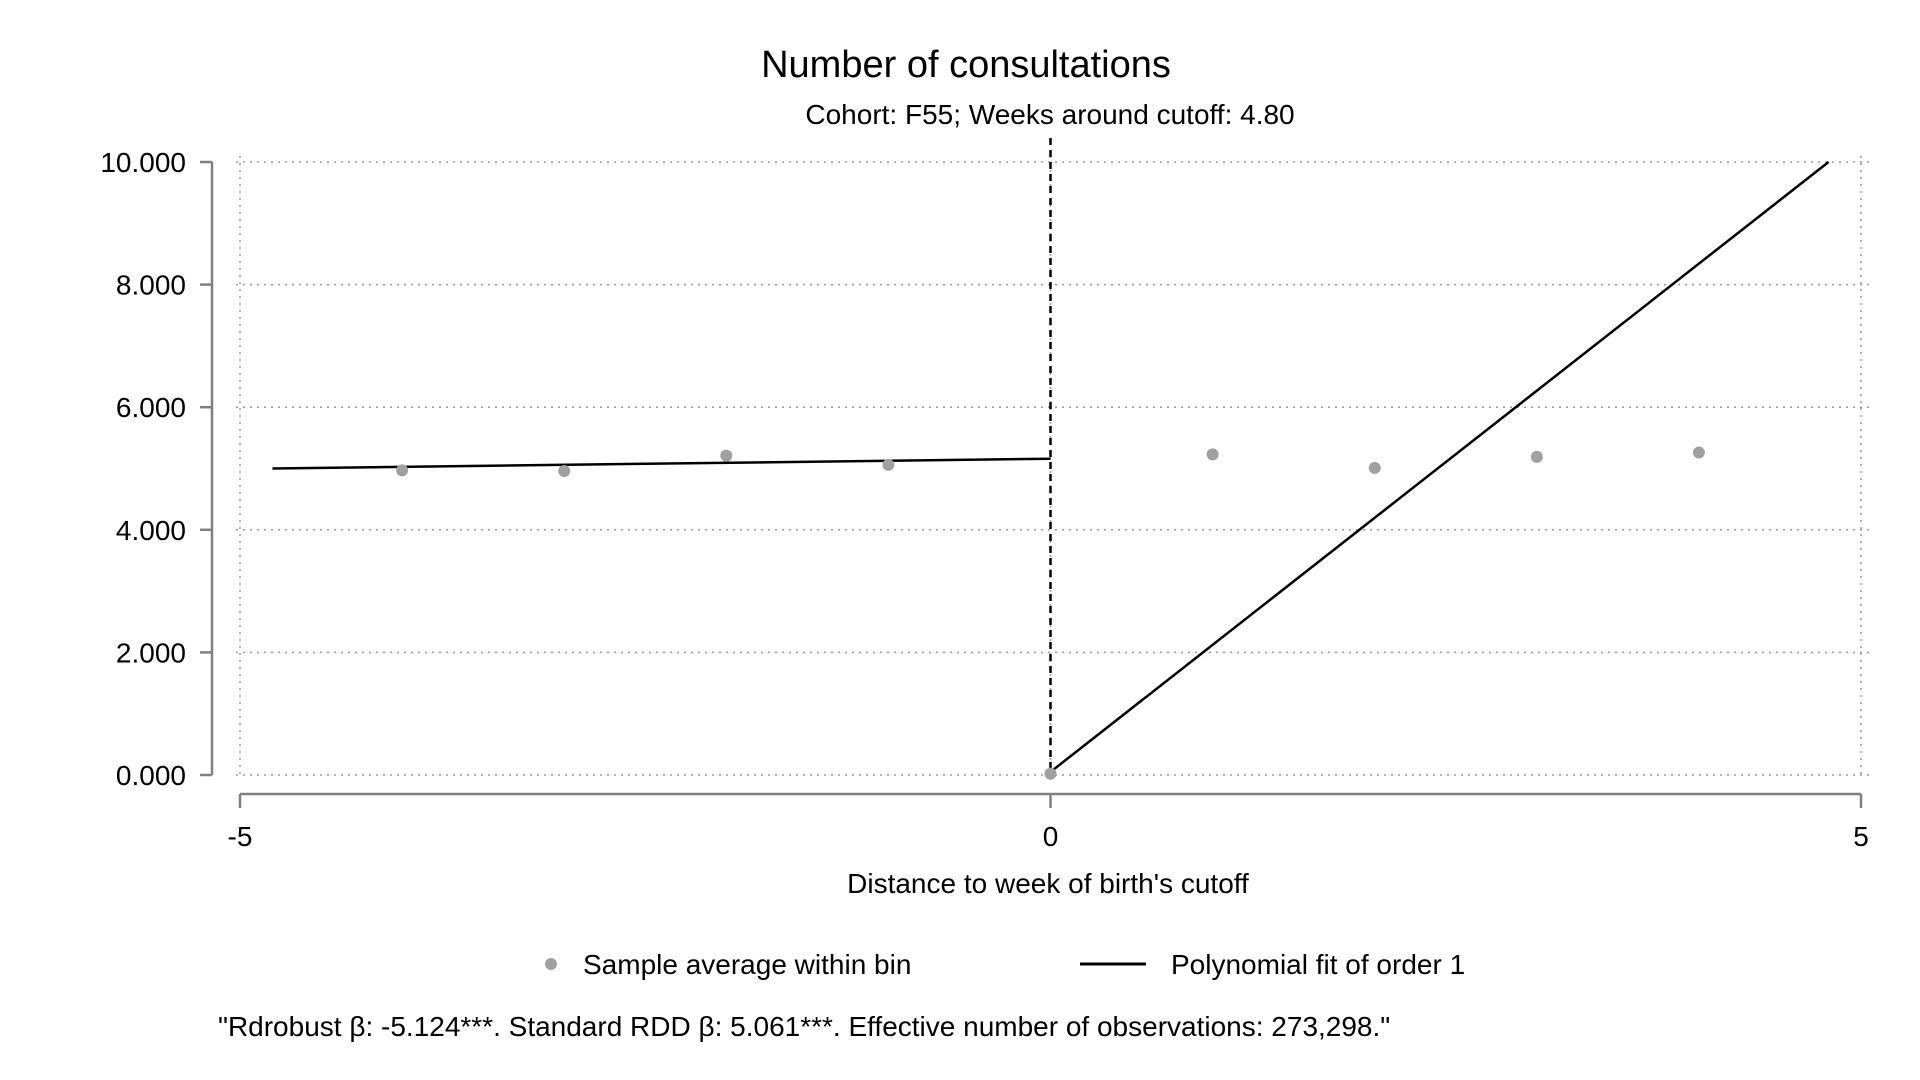 The image size is (1920, 1080). Describe the element at coordinates (1051, 836) in the screenshot. I see `x-tick-label: 0` at that location.